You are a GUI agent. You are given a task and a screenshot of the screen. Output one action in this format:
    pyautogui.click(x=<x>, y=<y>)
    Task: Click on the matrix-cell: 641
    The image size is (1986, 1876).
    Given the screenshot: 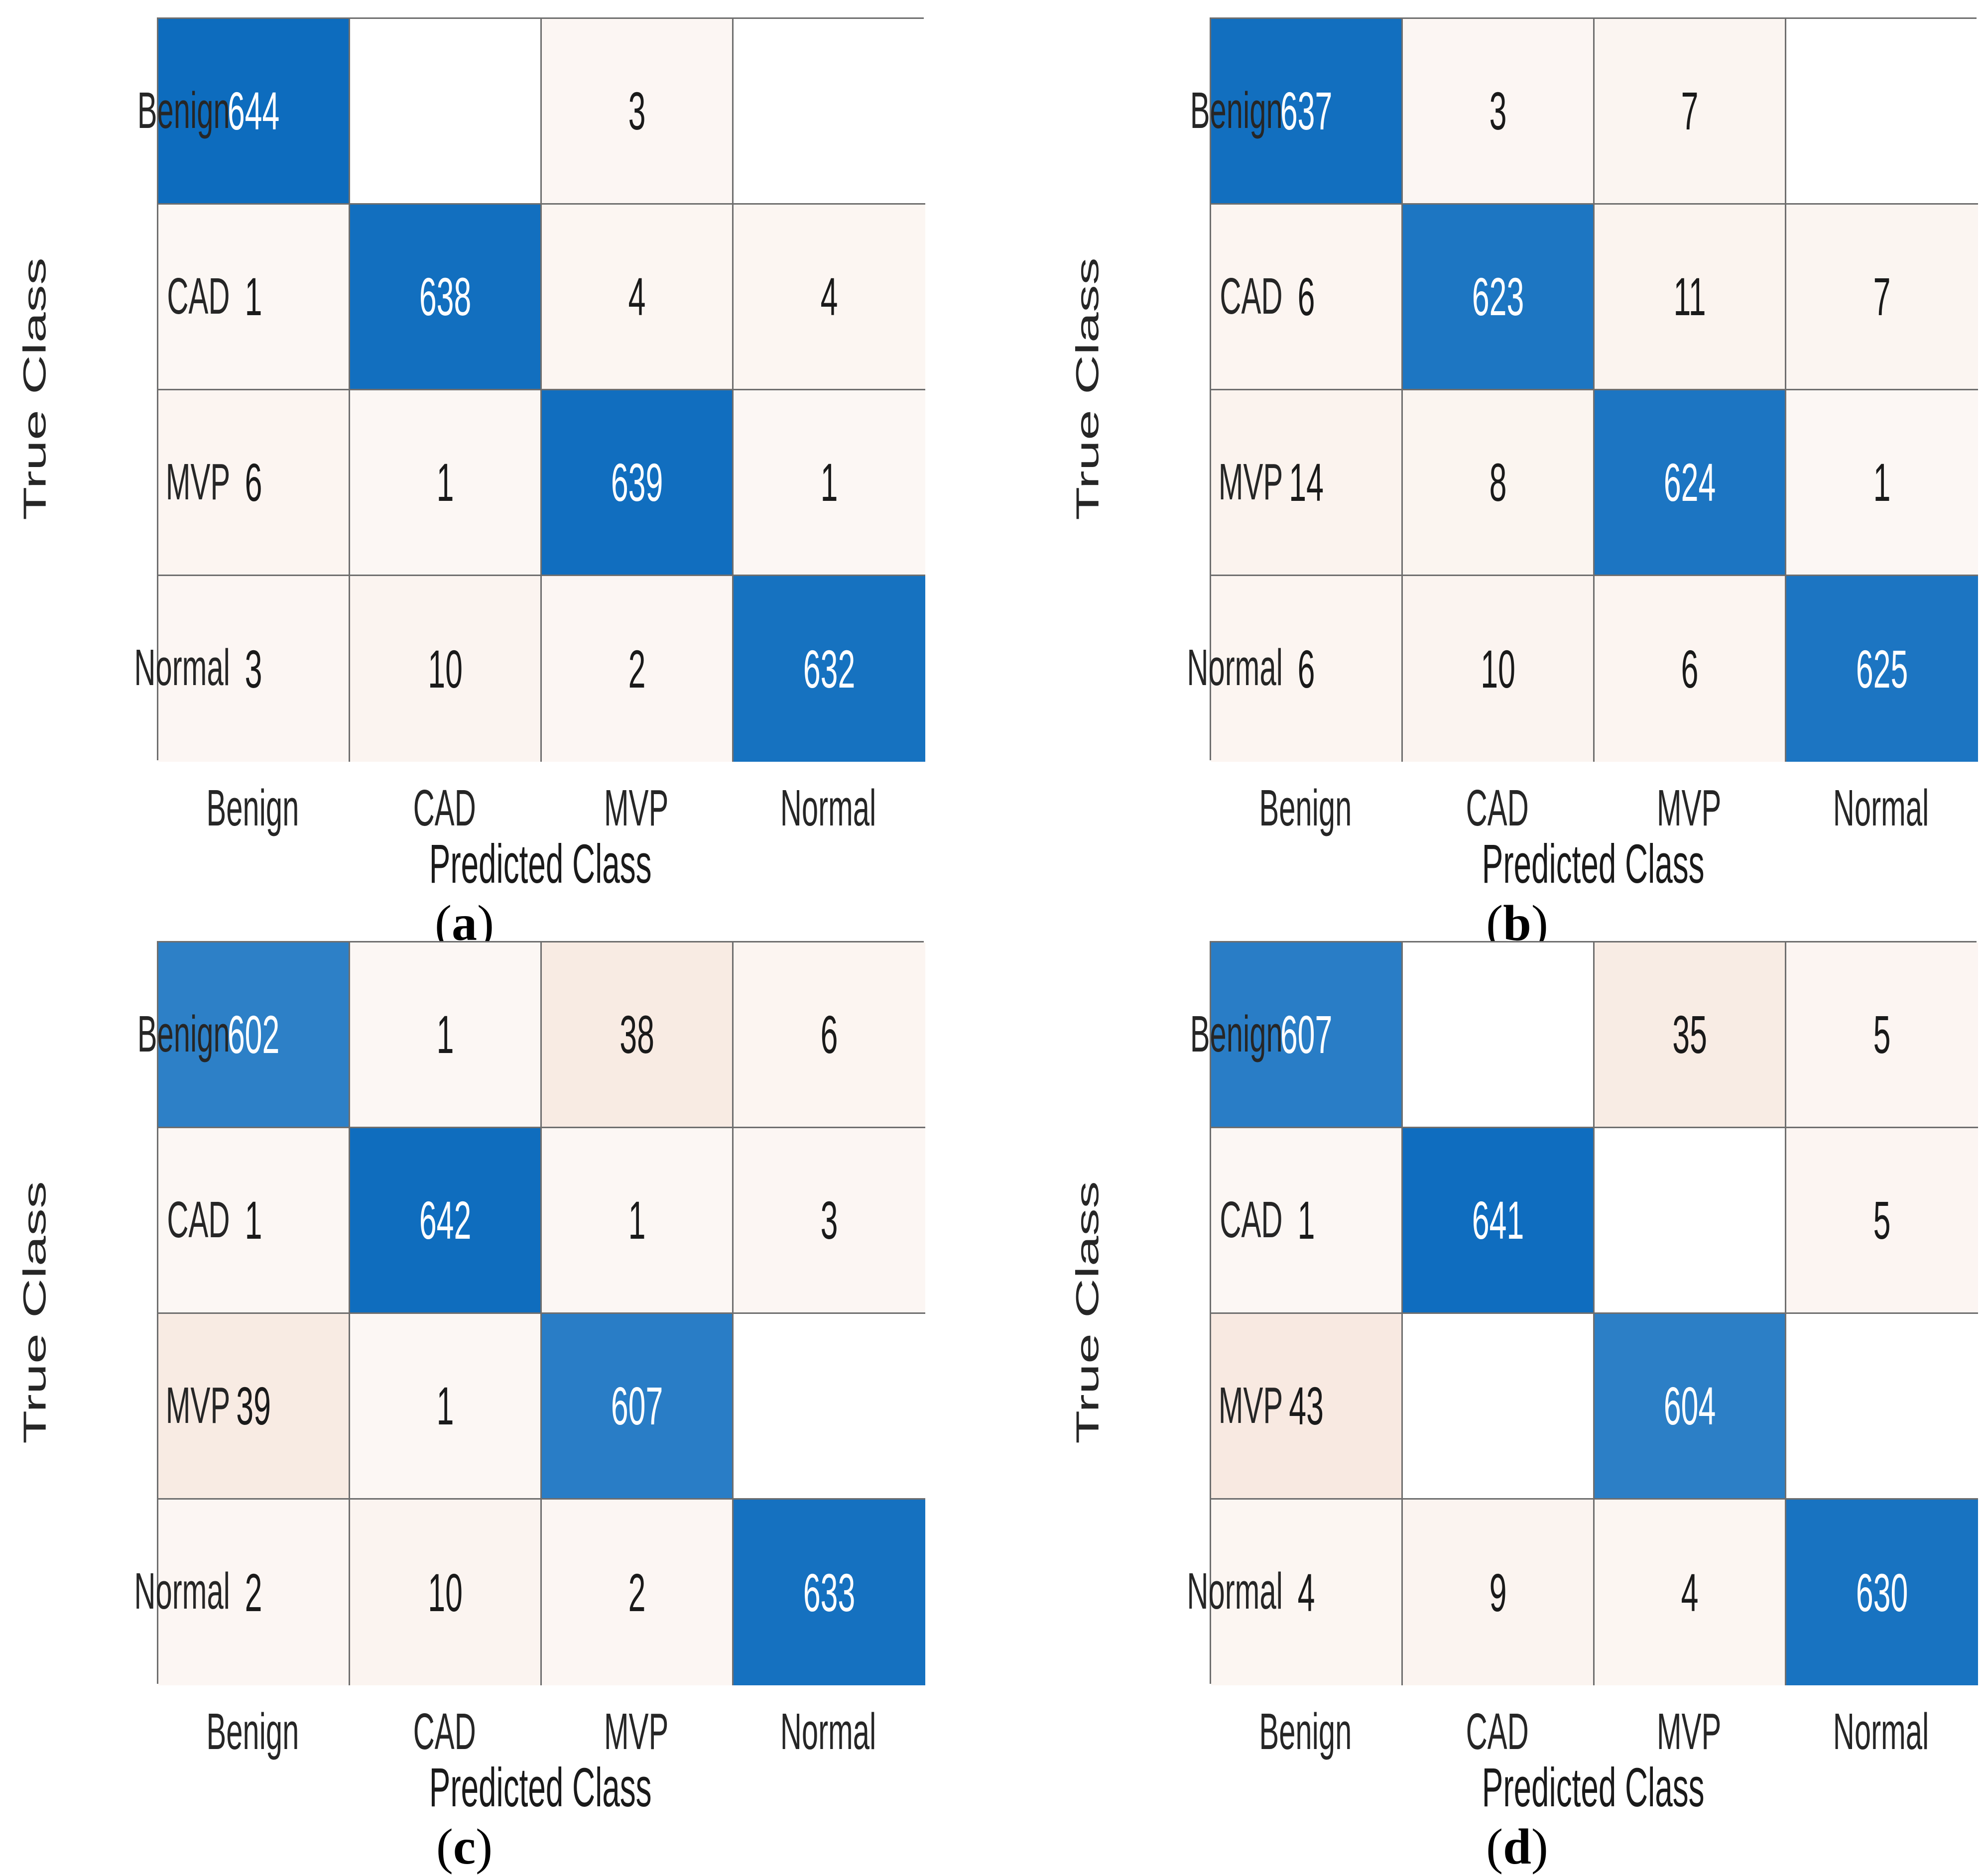 What is the action you would take?
    pyautogui.click(x=1499, y=1221)
    